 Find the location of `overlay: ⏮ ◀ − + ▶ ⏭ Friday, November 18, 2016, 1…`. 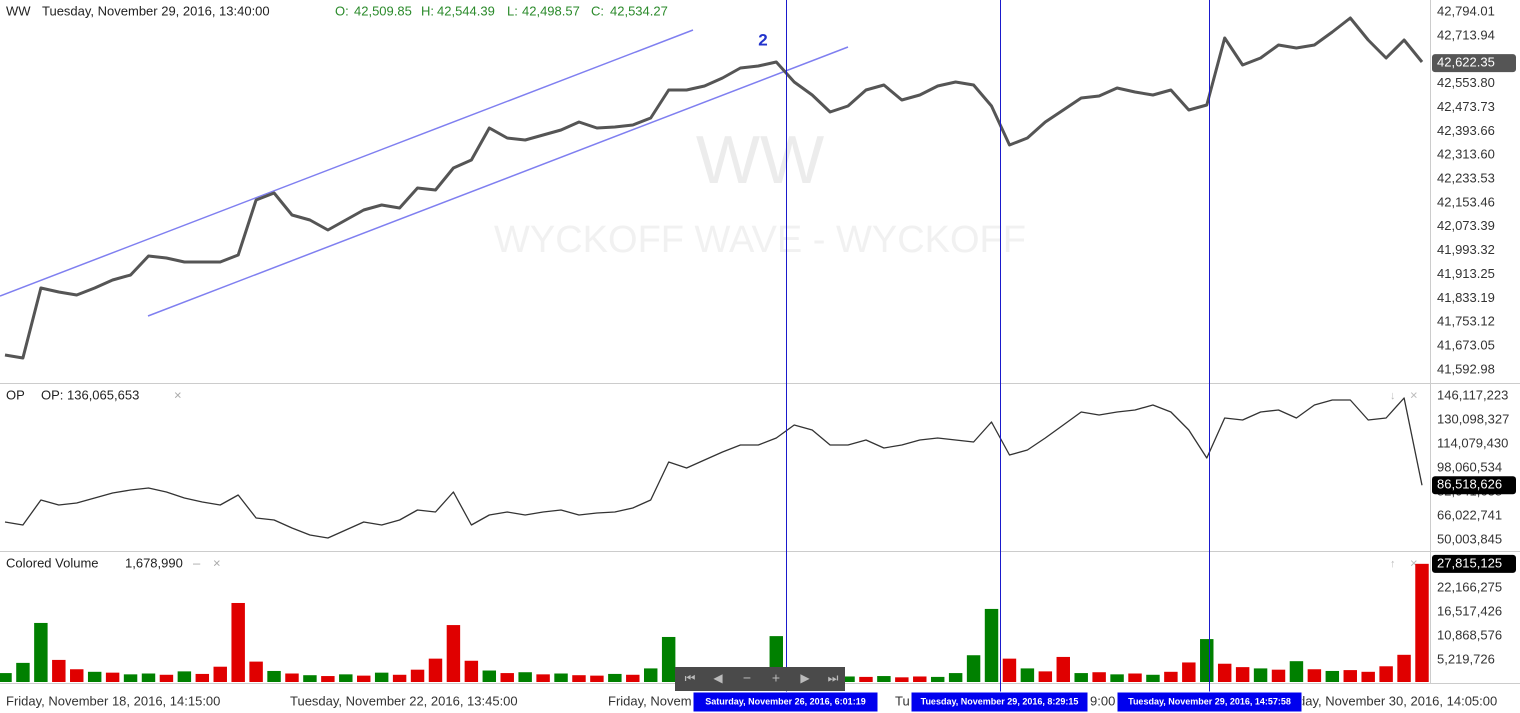

overlay: ⏮ ◀ − + ▶ ⏭ Friday, November 18, 2016, 1… is located at coordinates (751, 690).